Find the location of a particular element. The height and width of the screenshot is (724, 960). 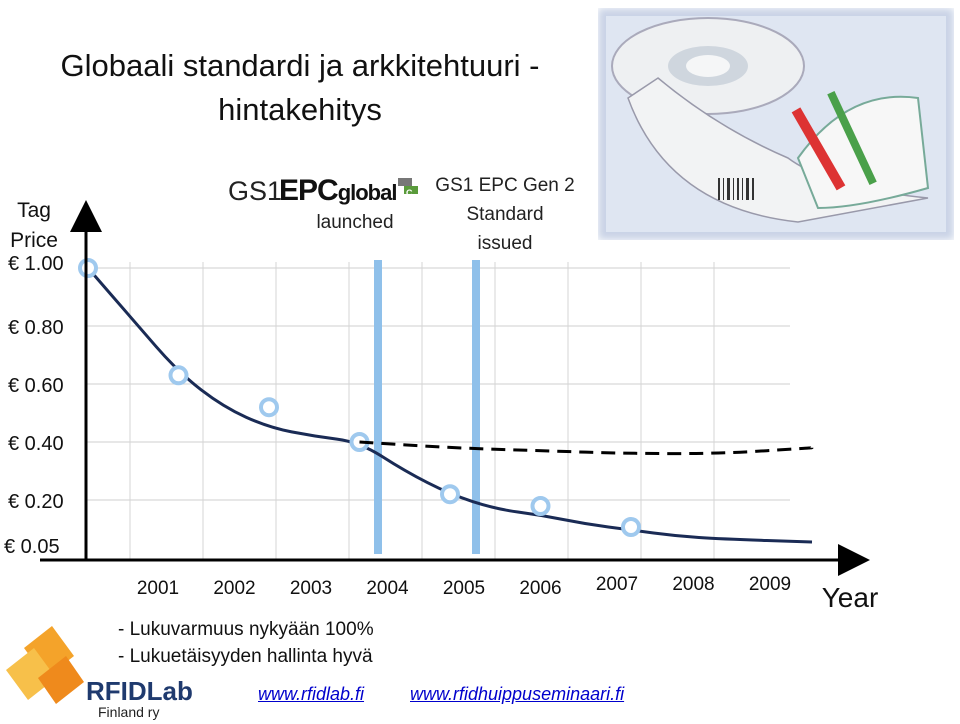

epc-mark-icon: C is located at coordinates (408, 188).